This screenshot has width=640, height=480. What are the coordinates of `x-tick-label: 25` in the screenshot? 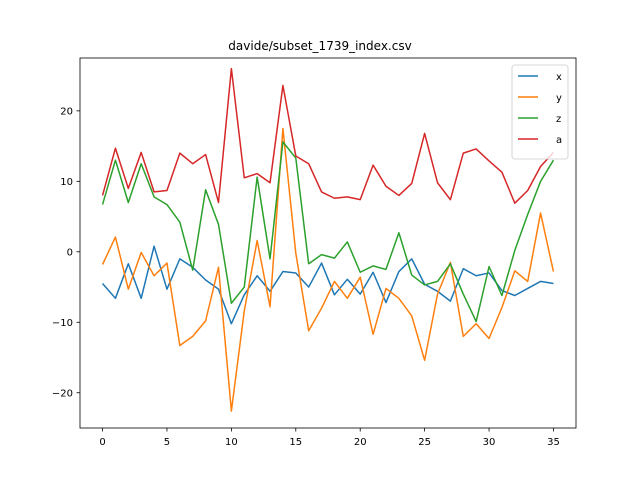 It's located at (424, 442).